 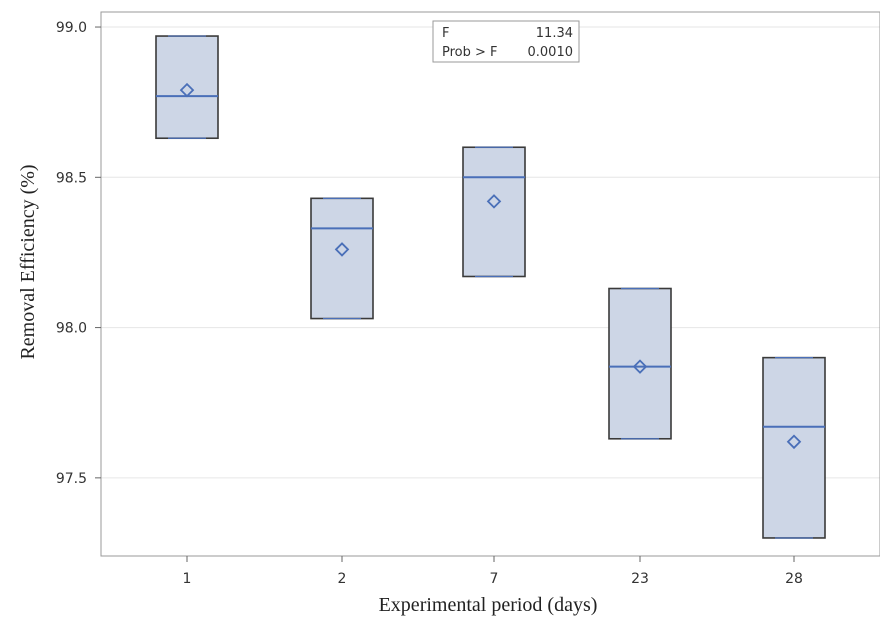 I want to click on x-tick-label: 2, so click(x=342, y=579).